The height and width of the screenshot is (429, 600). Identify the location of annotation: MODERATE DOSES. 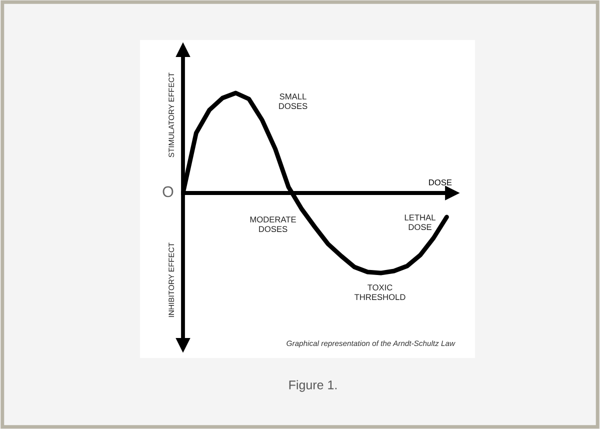
(273, 224).